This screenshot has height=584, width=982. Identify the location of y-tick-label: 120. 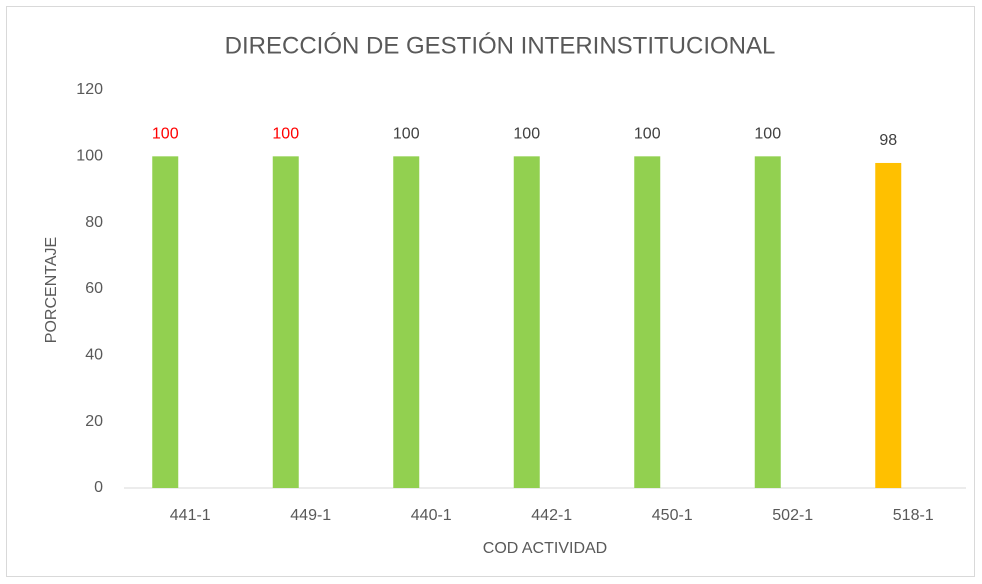
(89, 89).